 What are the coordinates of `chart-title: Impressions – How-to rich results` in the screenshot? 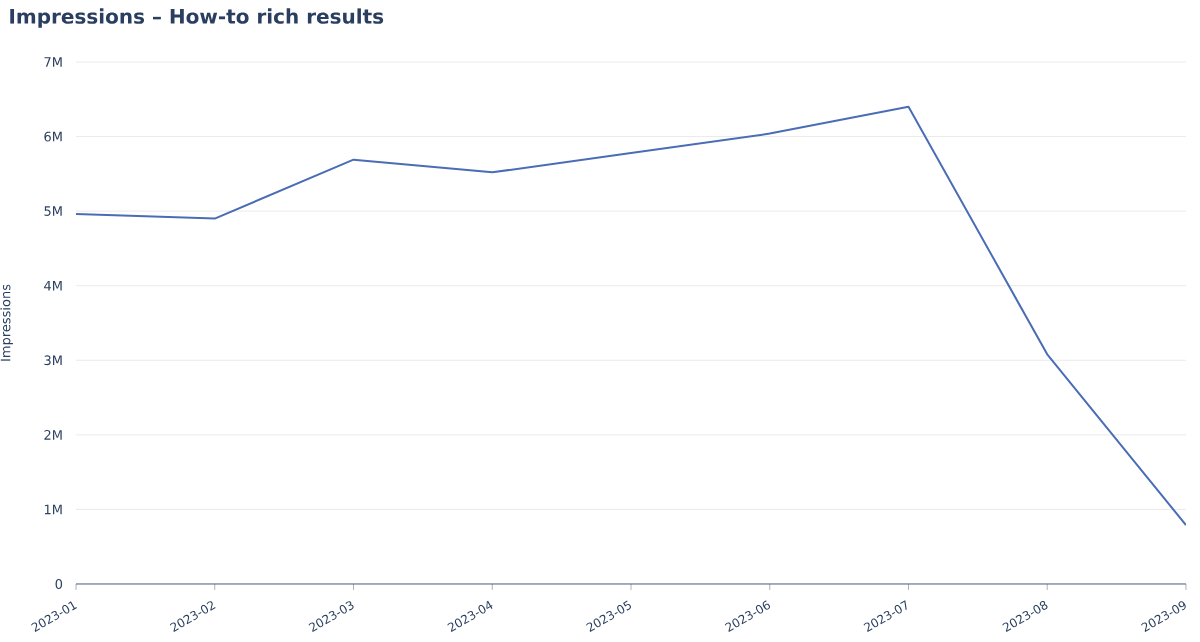 It's located at (197, 18).